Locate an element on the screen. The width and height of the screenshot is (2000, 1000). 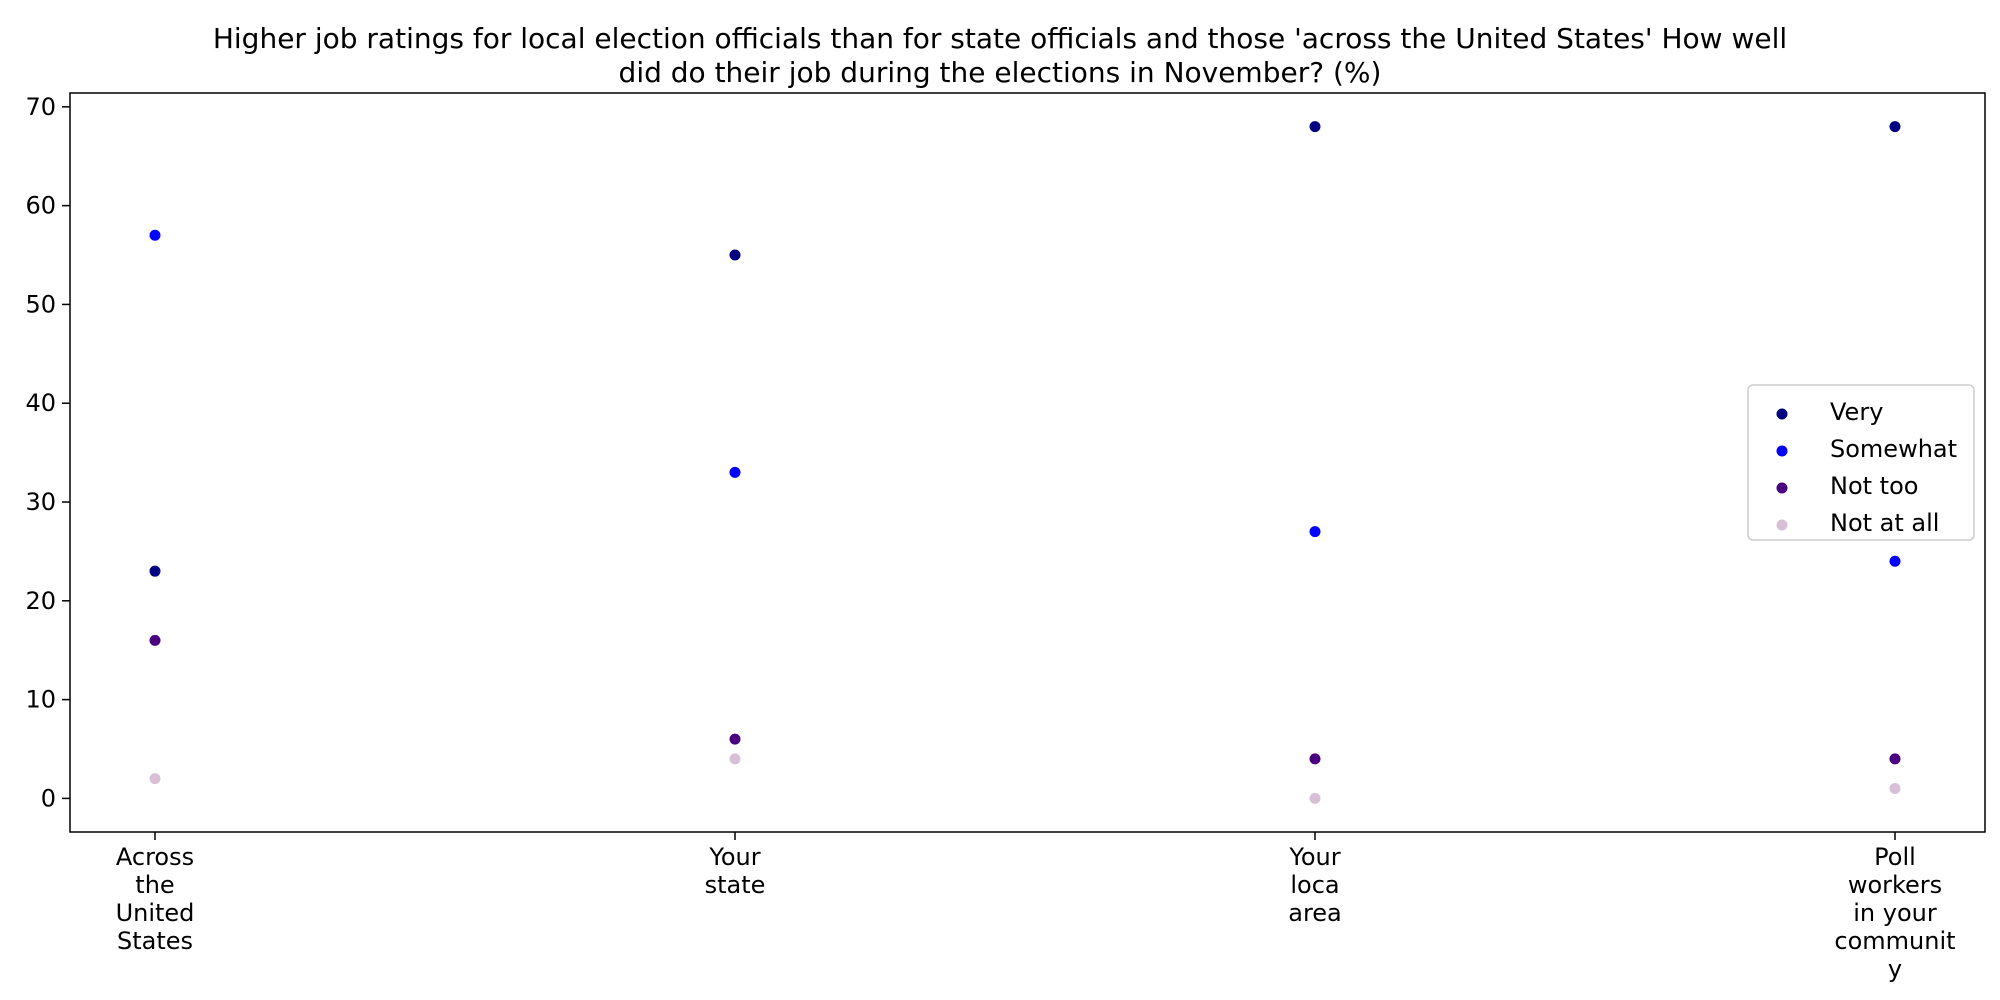
x-tick-label-line: United is located at coordinates (155, 913).